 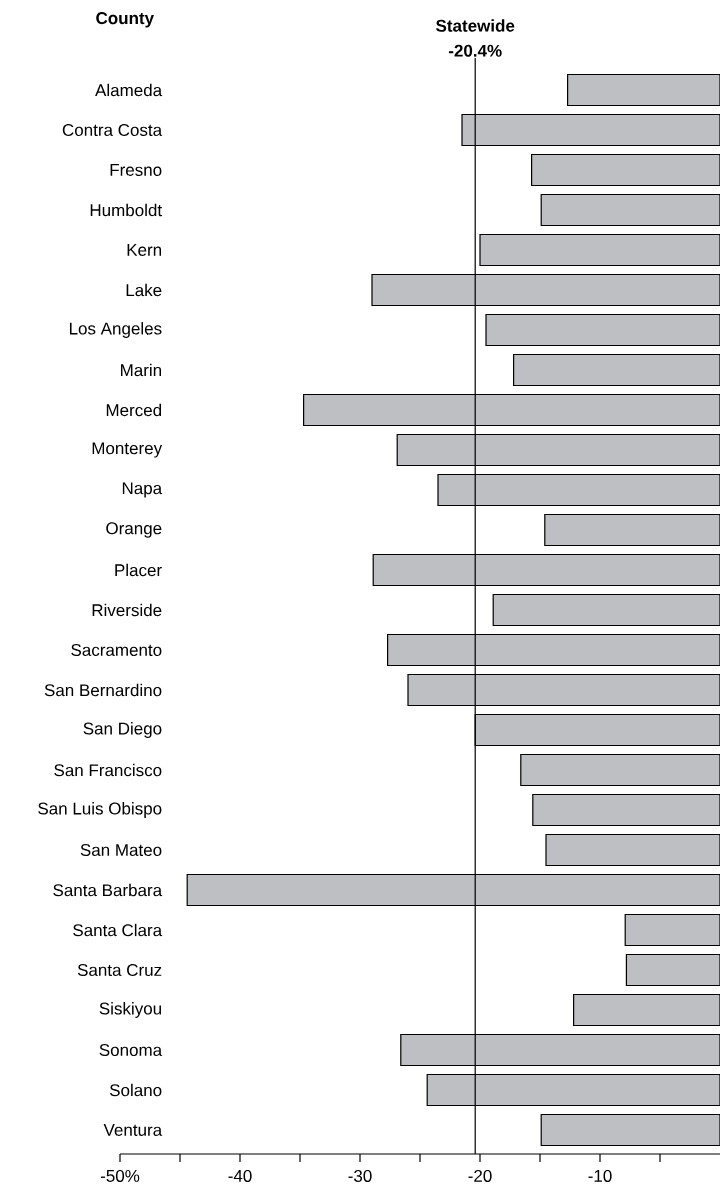 I want to click on x-tick-label: -20, so click(x=480, y=1175).